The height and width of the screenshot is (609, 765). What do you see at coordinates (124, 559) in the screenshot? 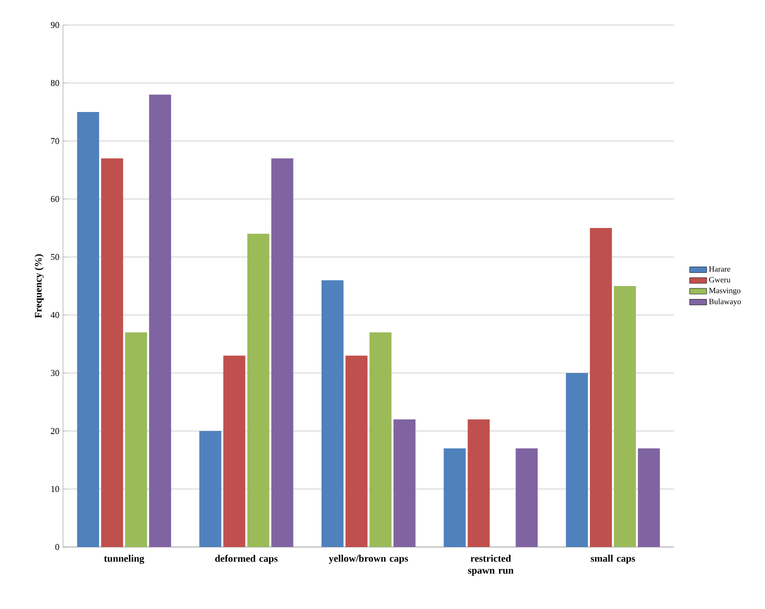
I see `x-tick-label: tunneling` at bounding box center [124, 559].